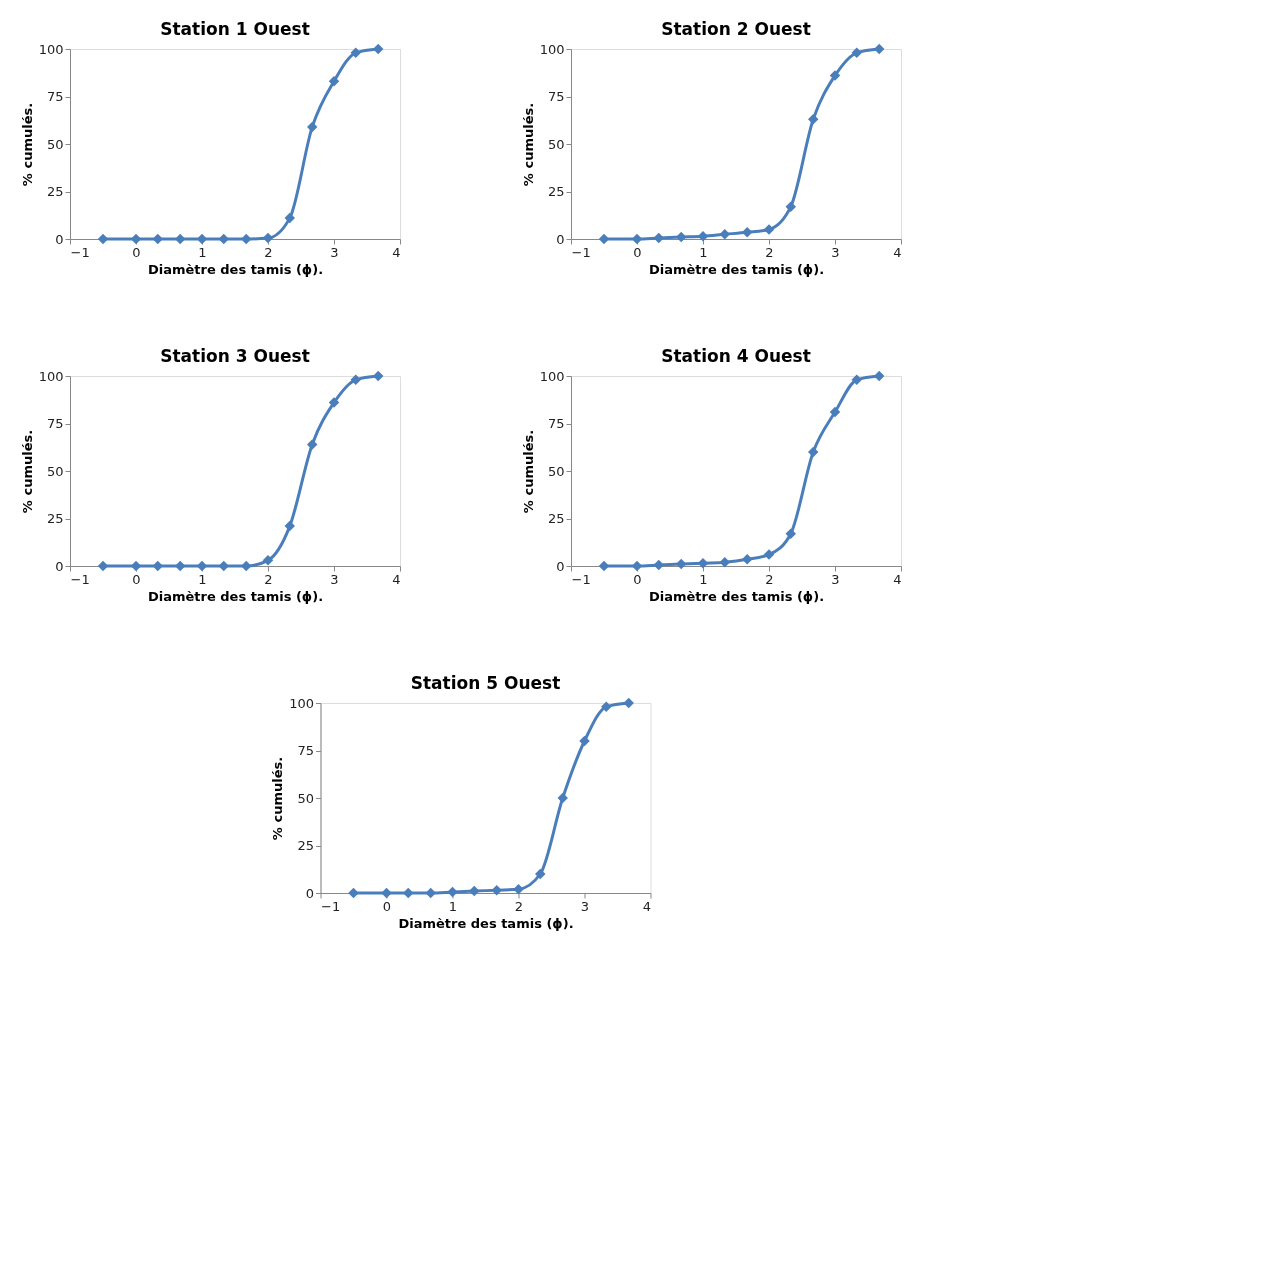 The width and height of the screenshot is (1262, 1282). What do you see at coordinates (235, 29) in the screenshot?
I see `chart-title: Station 1 Ouest` at bounding box center [235, 29].